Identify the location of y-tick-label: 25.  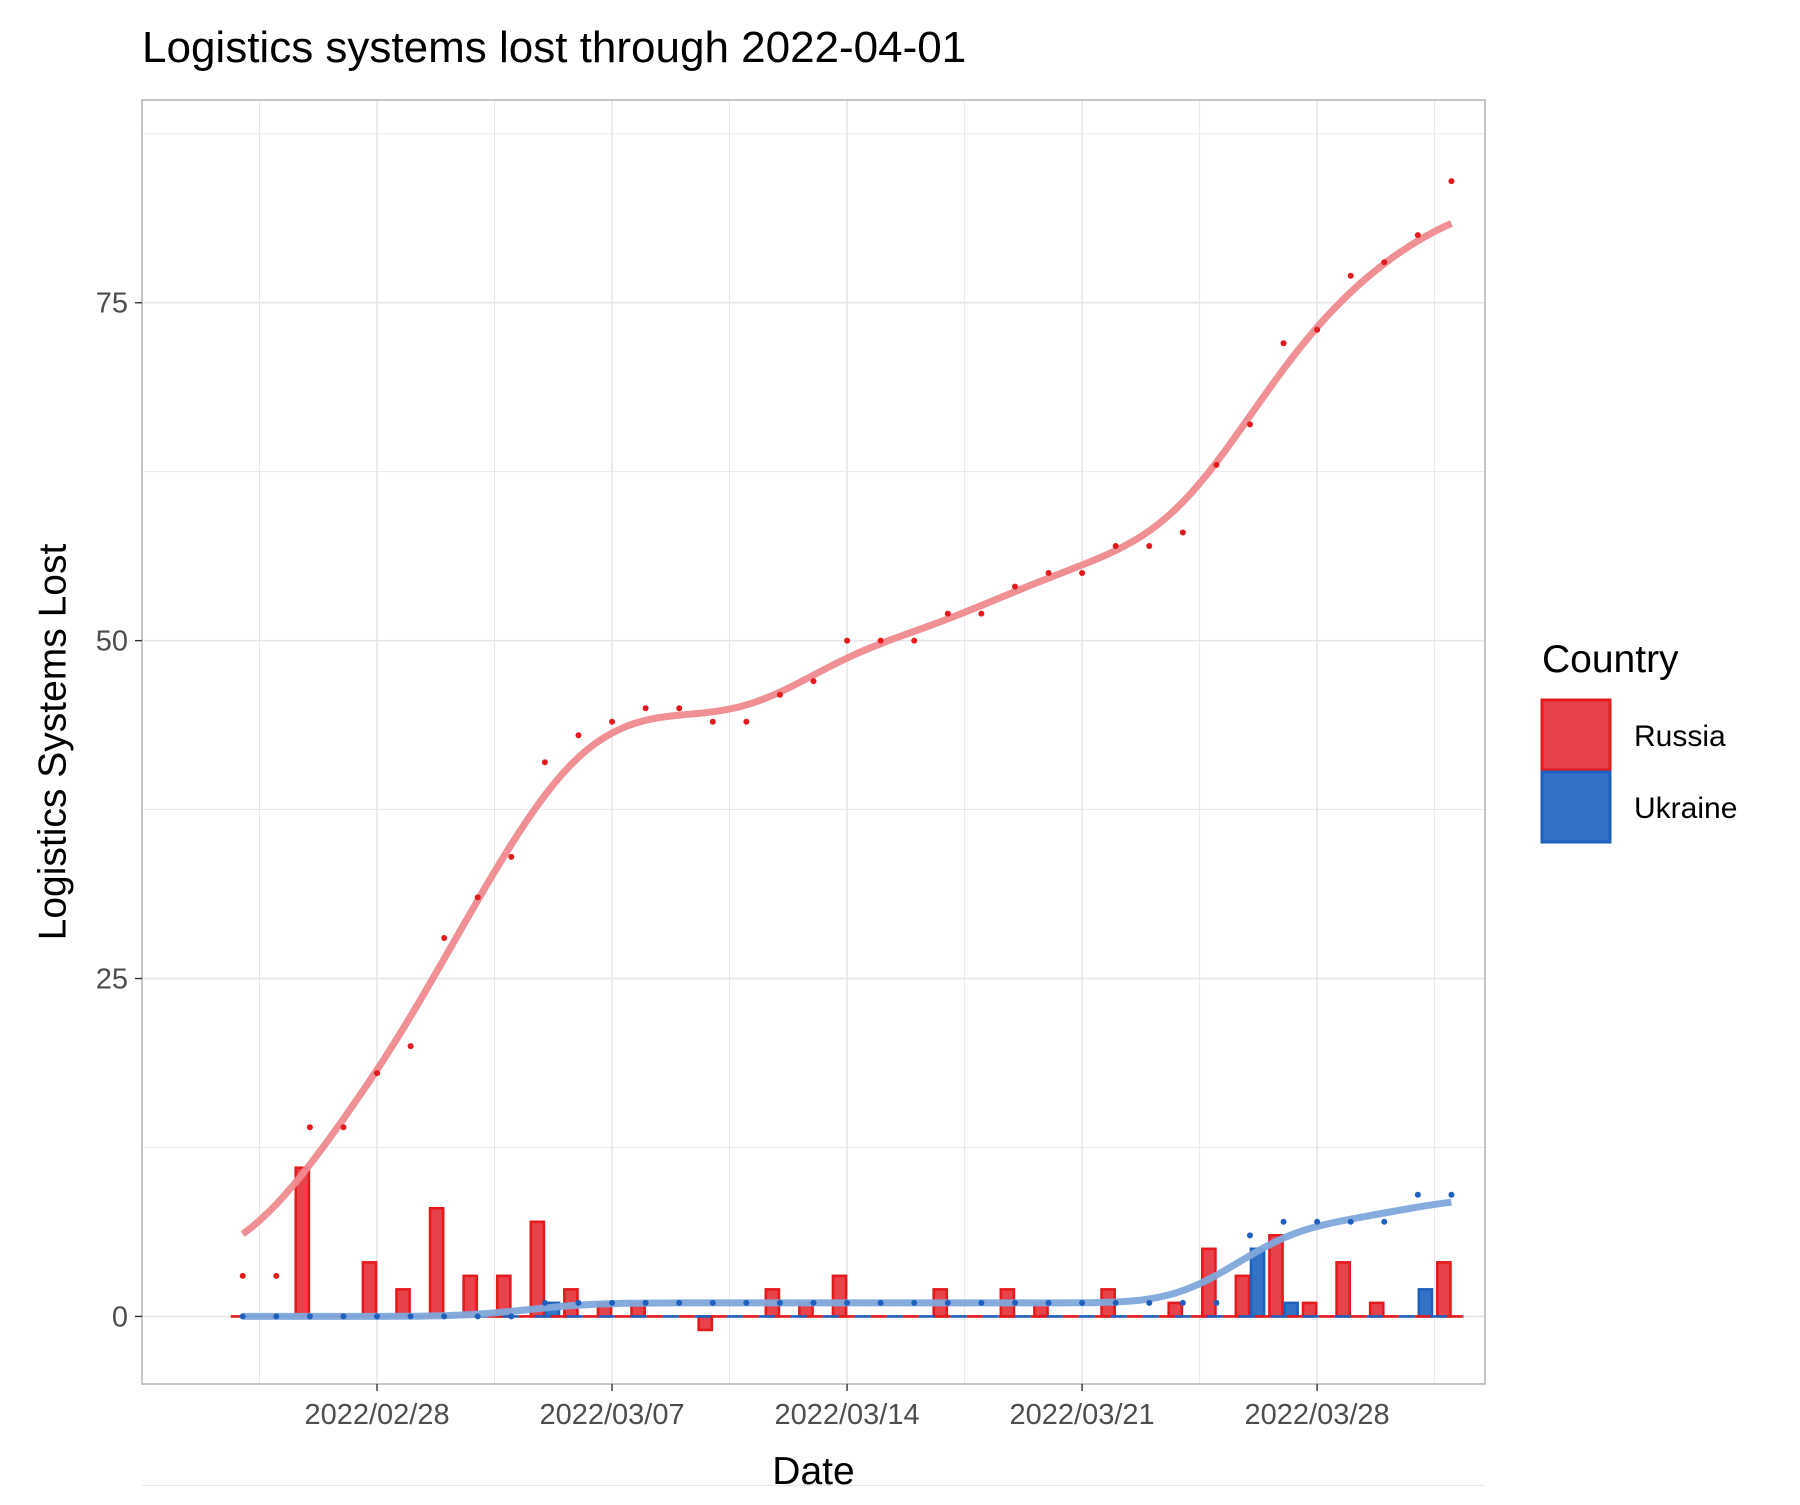
(112, 980).